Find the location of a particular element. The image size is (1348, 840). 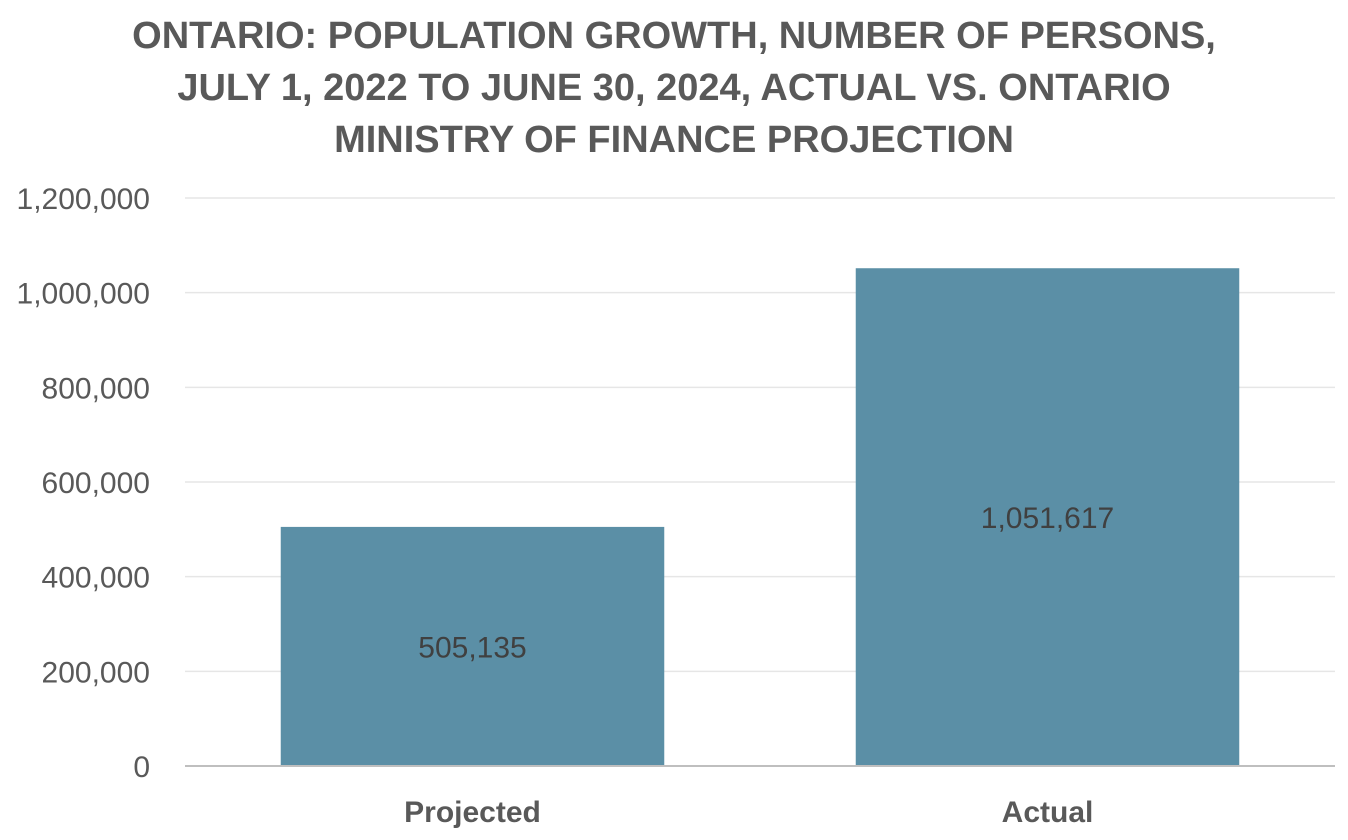

bar-projected is located at coordinates (472, 646).